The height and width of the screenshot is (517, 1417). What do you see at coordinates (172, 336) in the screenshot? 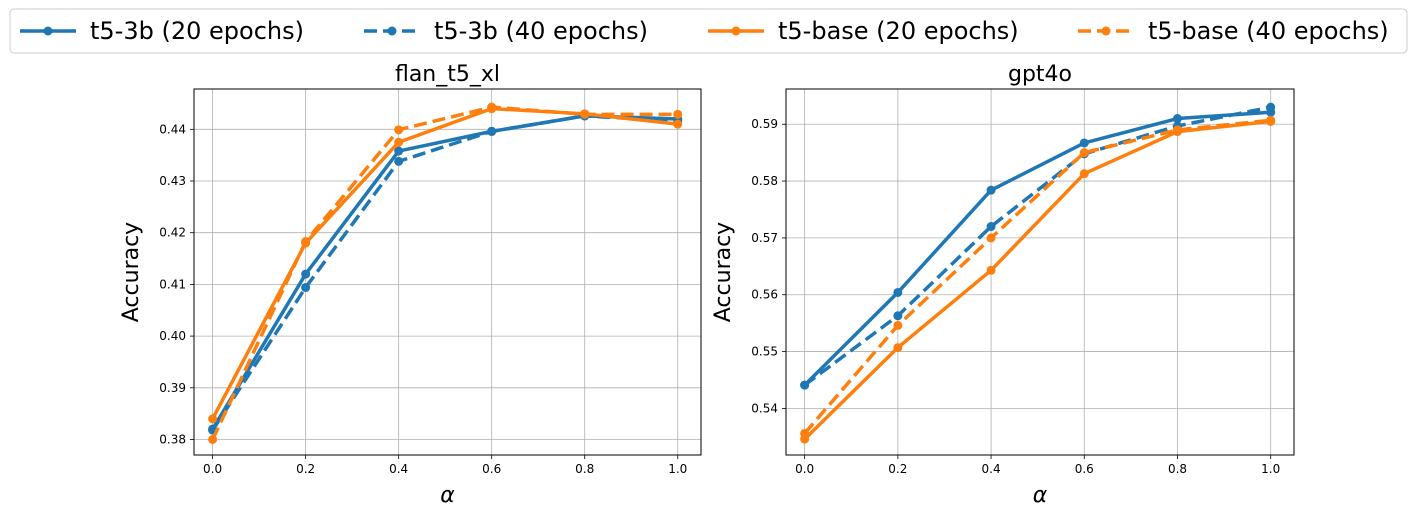
I see `y-tick-label: 0.40` at bounding box center [172, 336].